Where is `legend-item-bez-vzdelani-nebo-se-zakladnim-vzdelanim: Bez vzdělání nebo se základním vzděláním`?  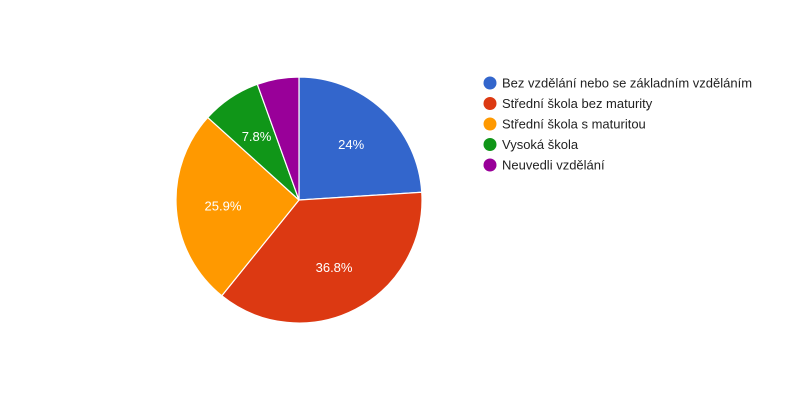 legend-item-bez-vzdelani-nebo-se-zakladnim-vzdelanim: Bez vzdělání nebo se základním vzděláním is located at coordinates (618, 83).